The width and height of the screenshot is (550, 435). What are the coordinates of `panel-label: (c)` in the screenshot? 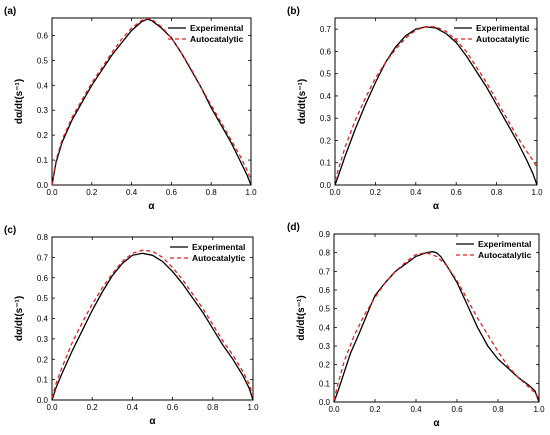 It's located at (10, 230).